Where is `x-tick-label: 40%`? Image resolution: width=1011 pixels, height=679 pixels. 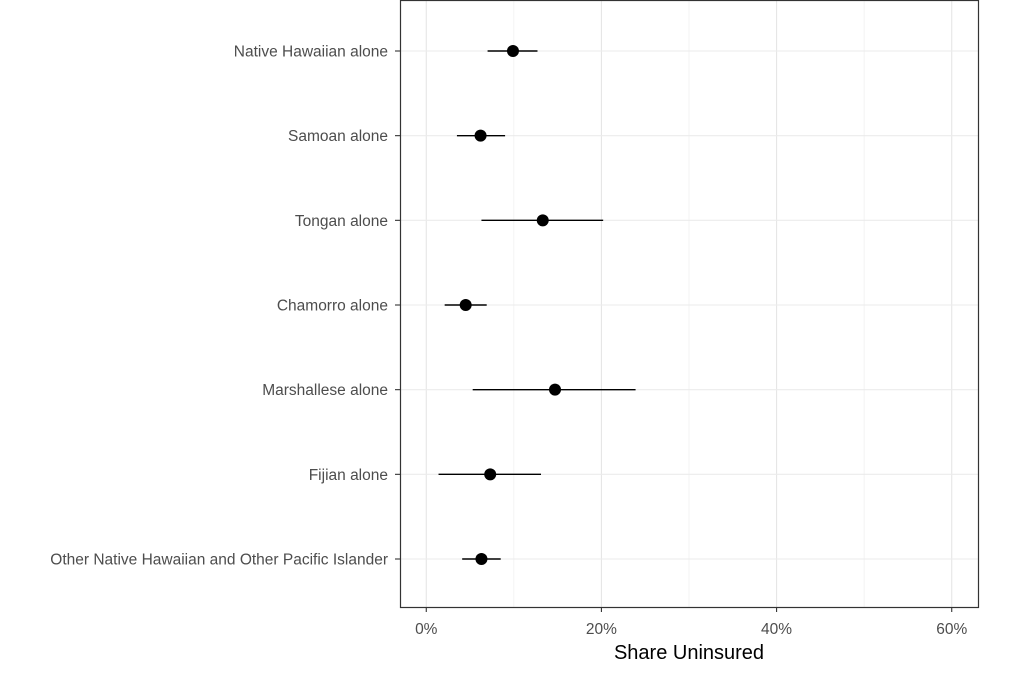
x-tick-label: 40% is located at coordinates (776, 629).